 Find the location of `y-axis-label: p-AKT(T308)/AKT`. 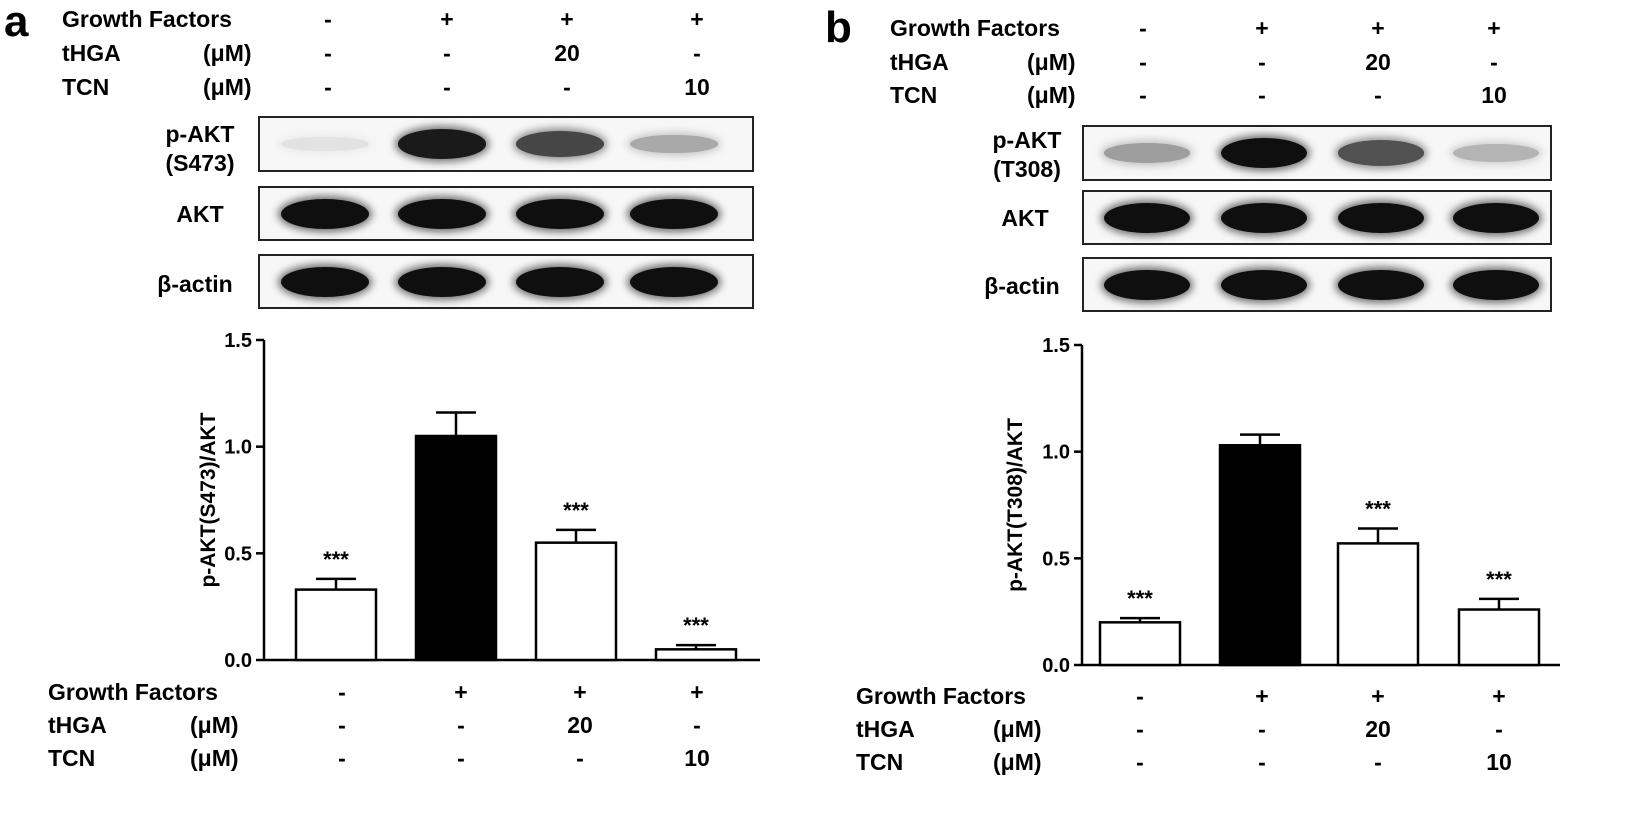

y-axis-label: p-AKT(T308)/AKT is located at coordinates (1015, 505).